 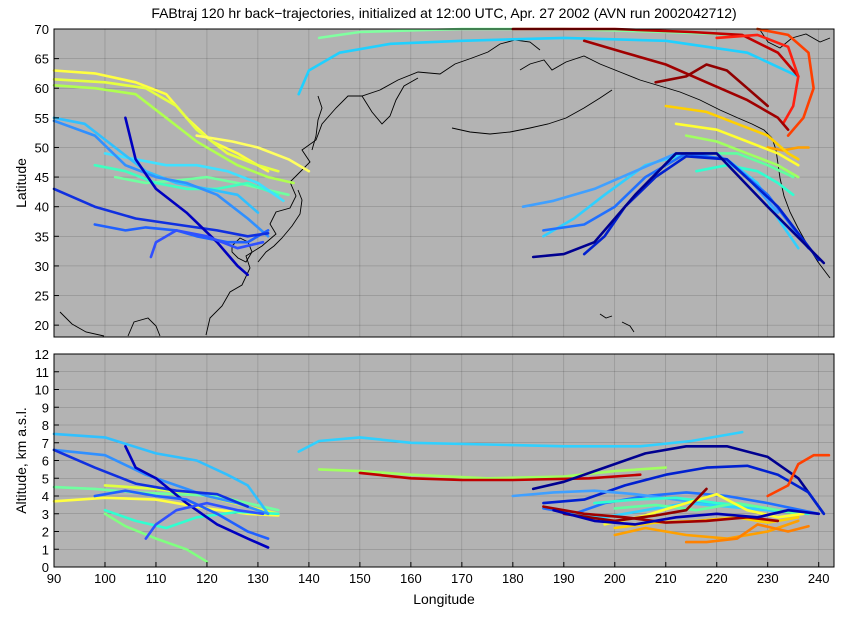 I want to click on y-tick-label: 45, so click(x=42, y=177).